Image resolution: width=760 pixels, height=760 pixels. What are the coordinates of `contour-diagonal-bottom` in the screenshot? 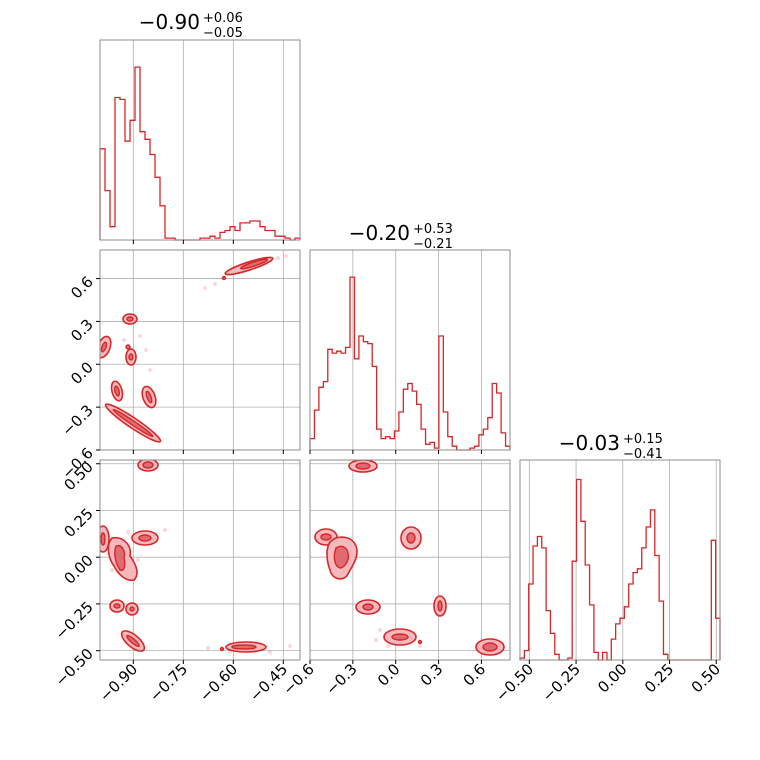 It's located at (133, 423).